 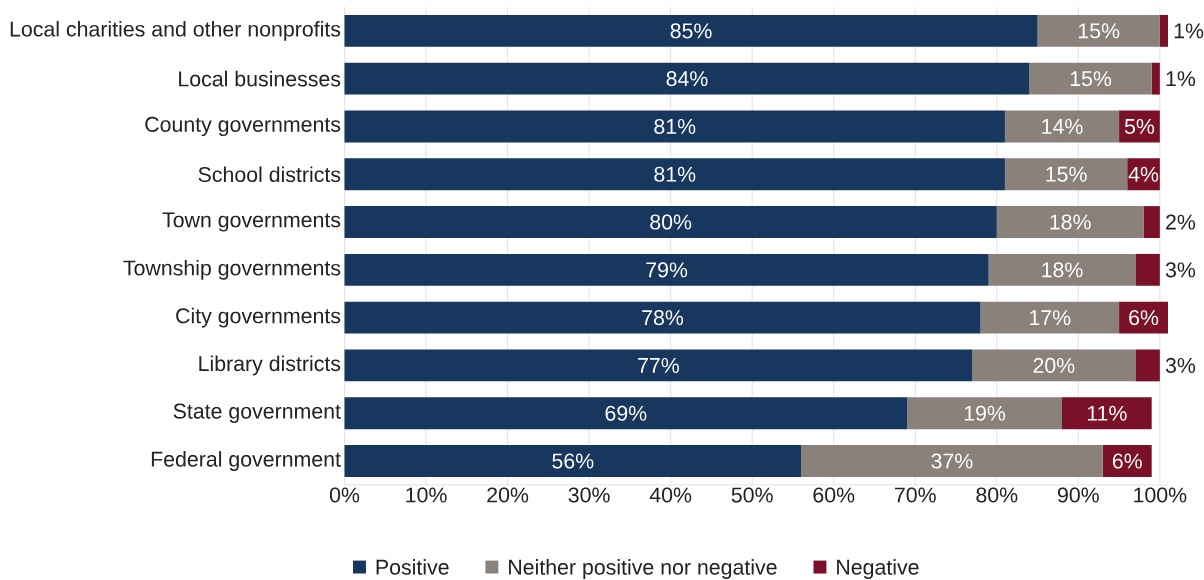 I want to click on x-tick-label: 10%, so click(x=426, y=495).